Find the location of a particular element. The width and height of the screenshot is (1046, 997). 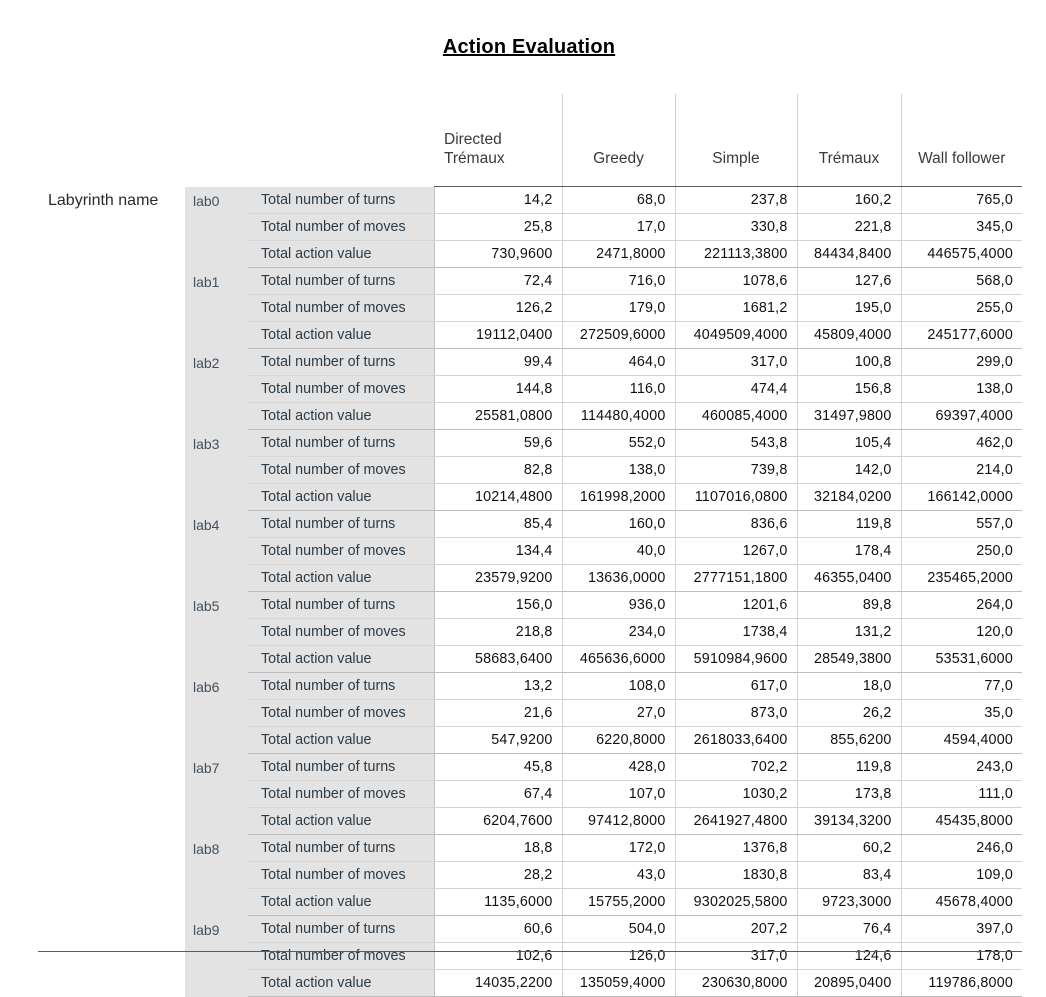

table-cell: 235465,2000 is located at coordinates (961, 578).